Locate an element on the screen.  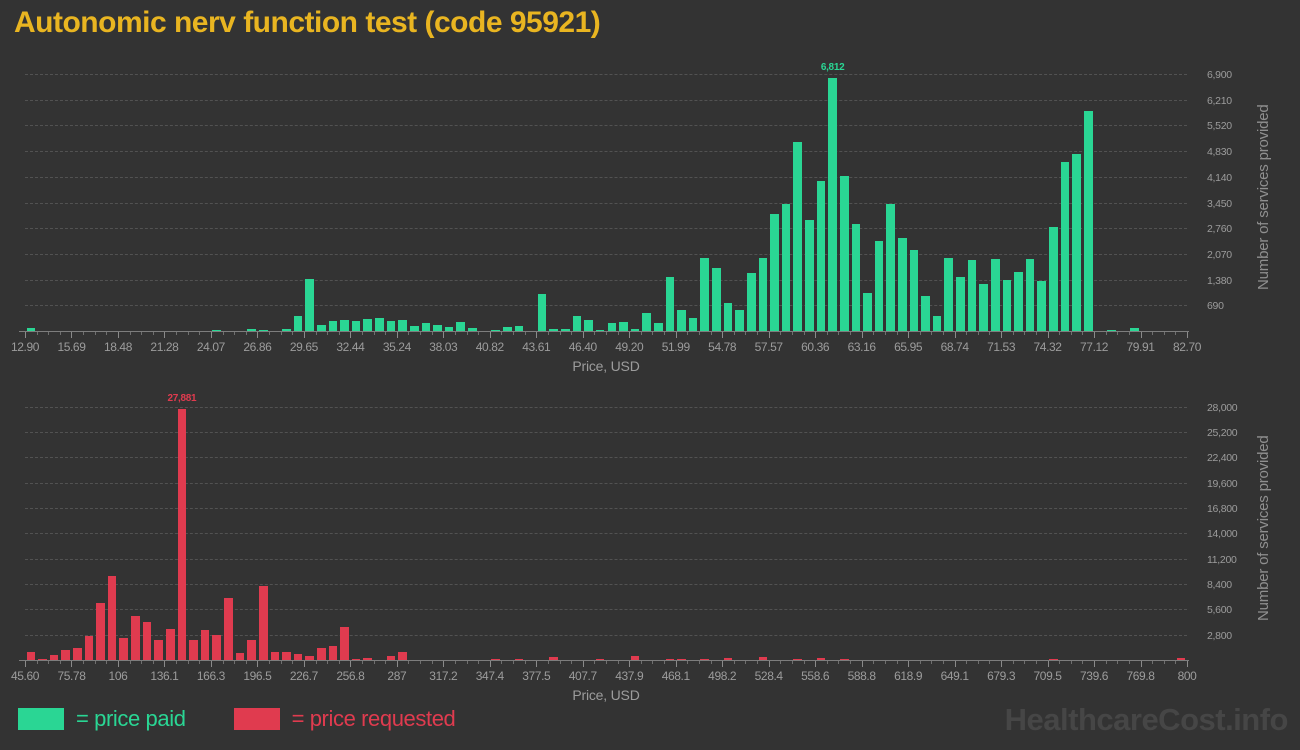
price-requested-y-axis-label: Number of services provided is located at coordinates (1263, 528).